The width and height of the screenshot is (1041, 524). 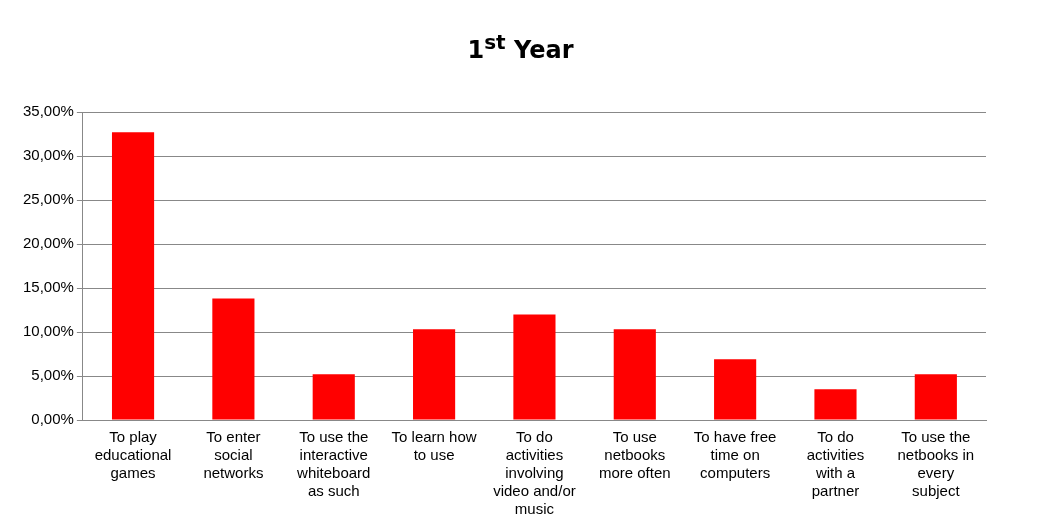 I want to click on y-tick-label: 25,00%, so click(x=48, y=199).